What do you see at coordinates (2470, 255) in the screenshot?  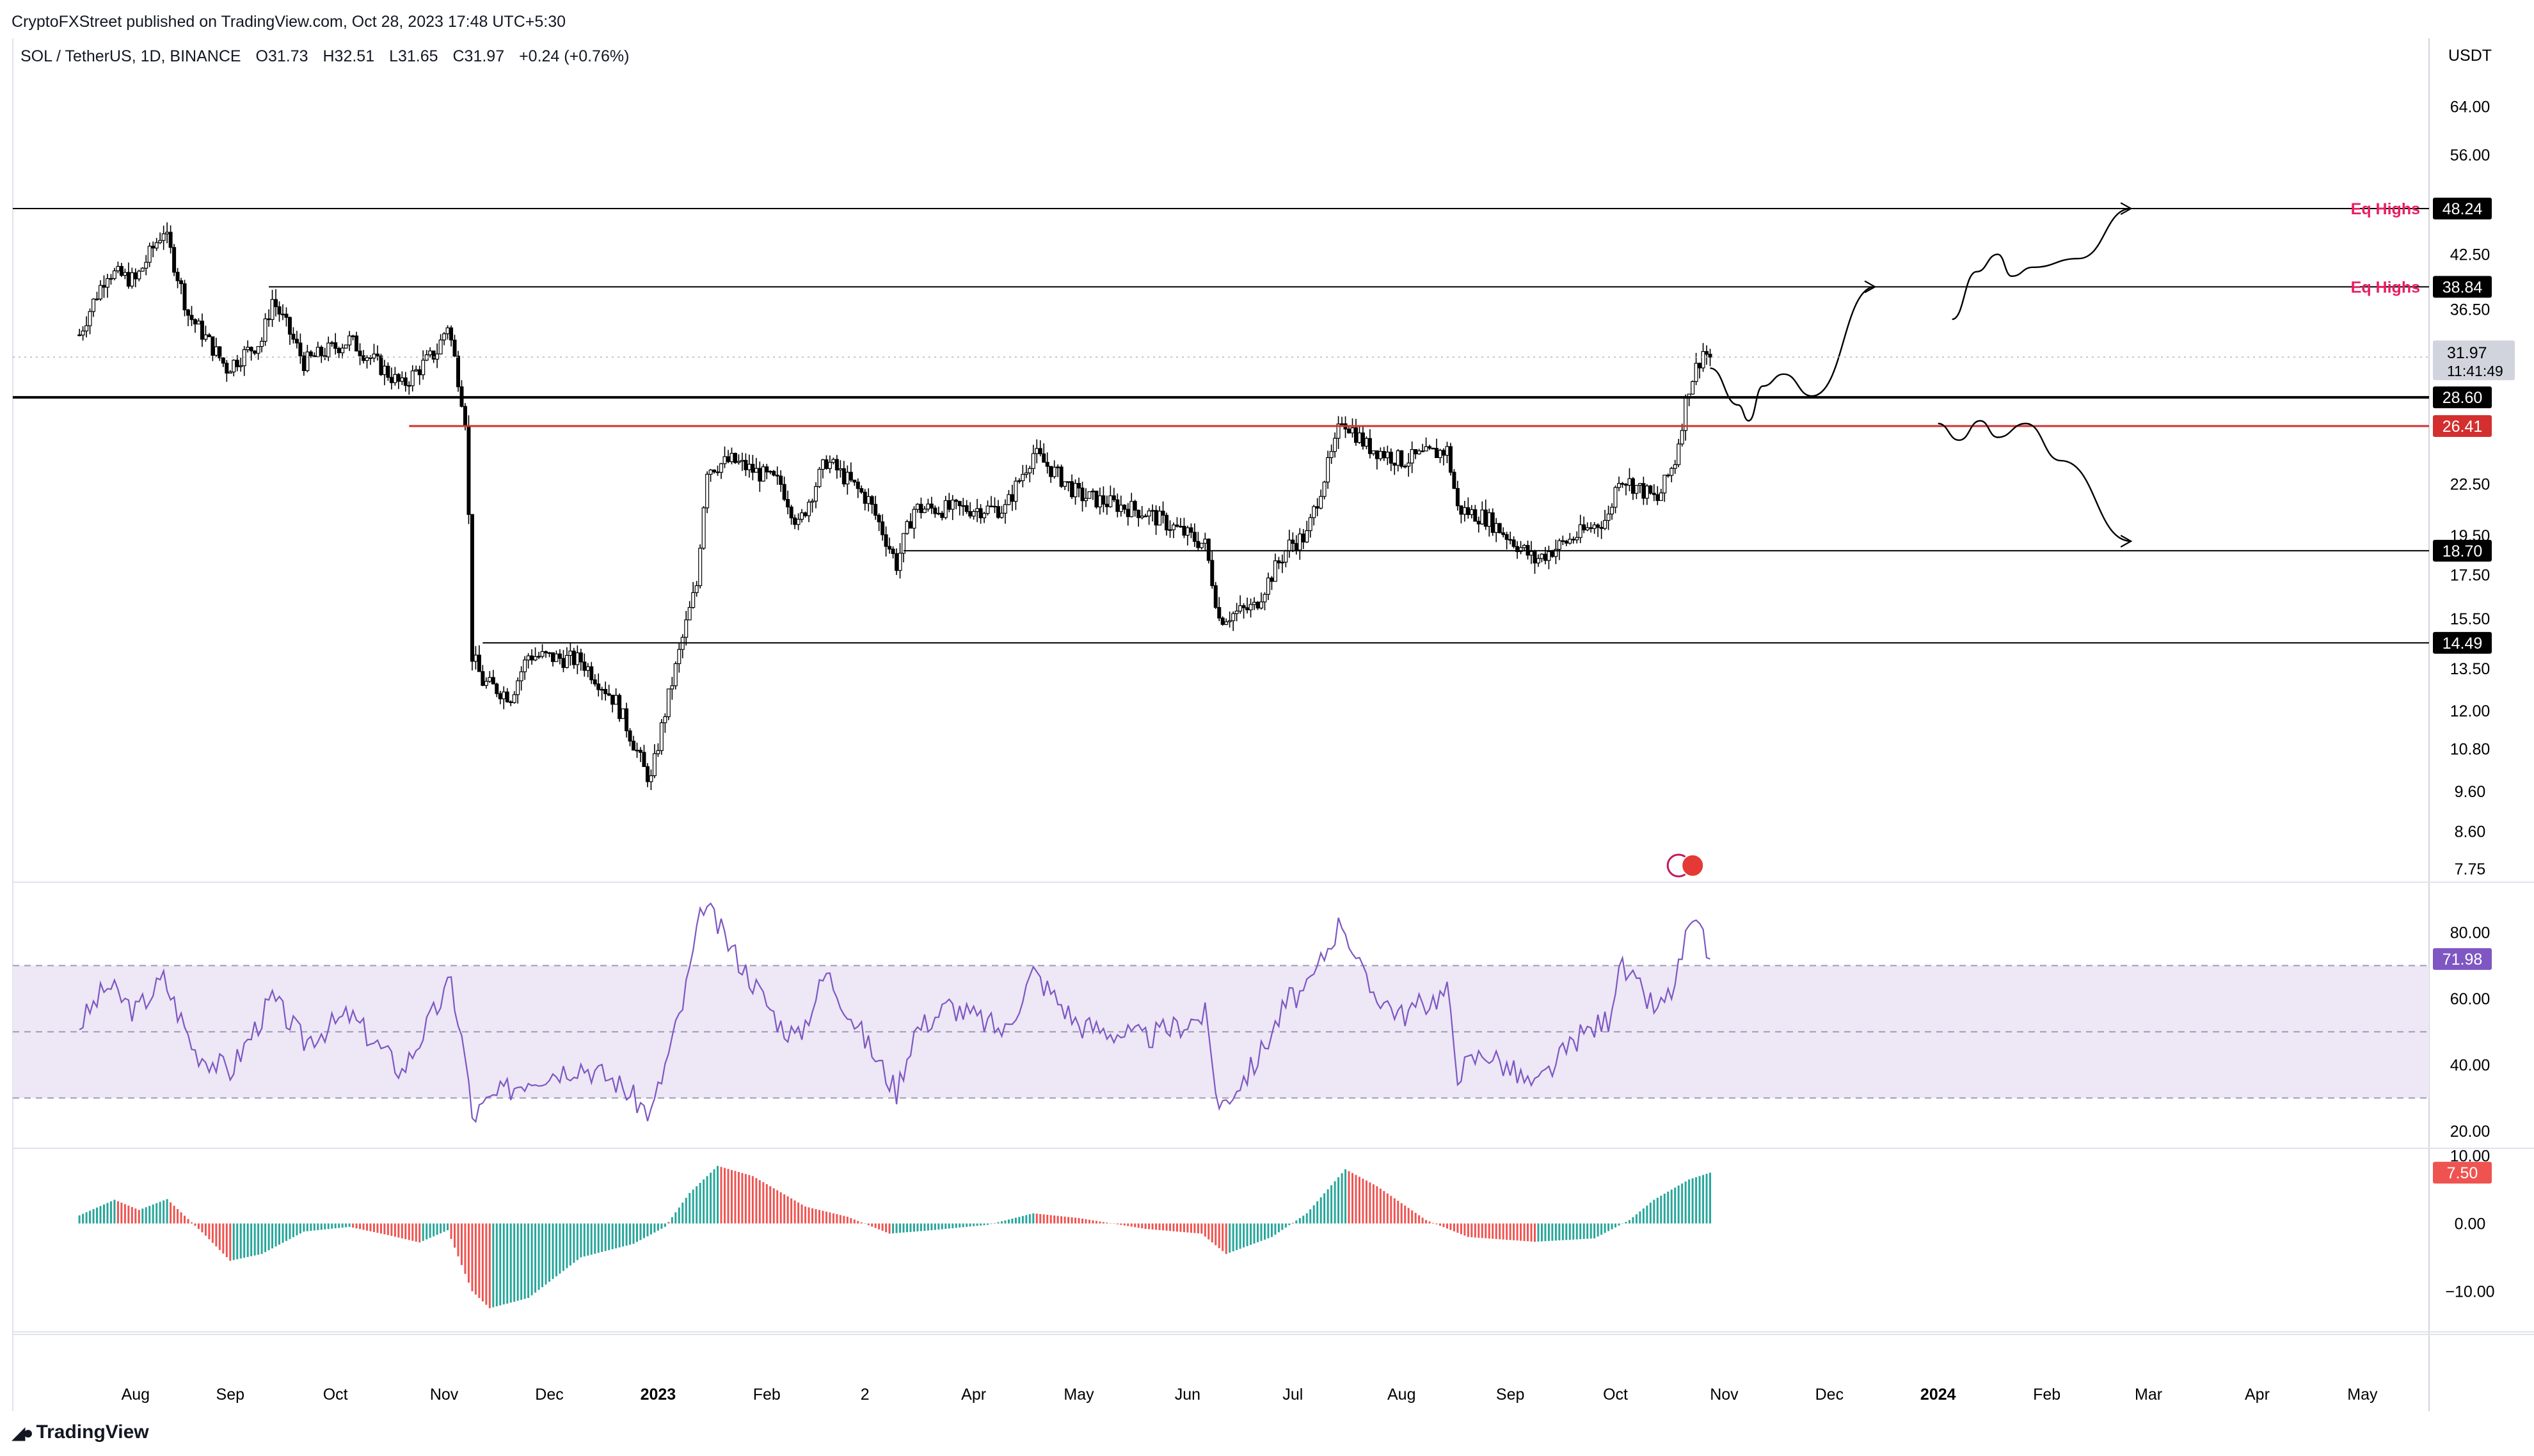 I see `price-tick: 42.50` at bounding box center [2470, 255].